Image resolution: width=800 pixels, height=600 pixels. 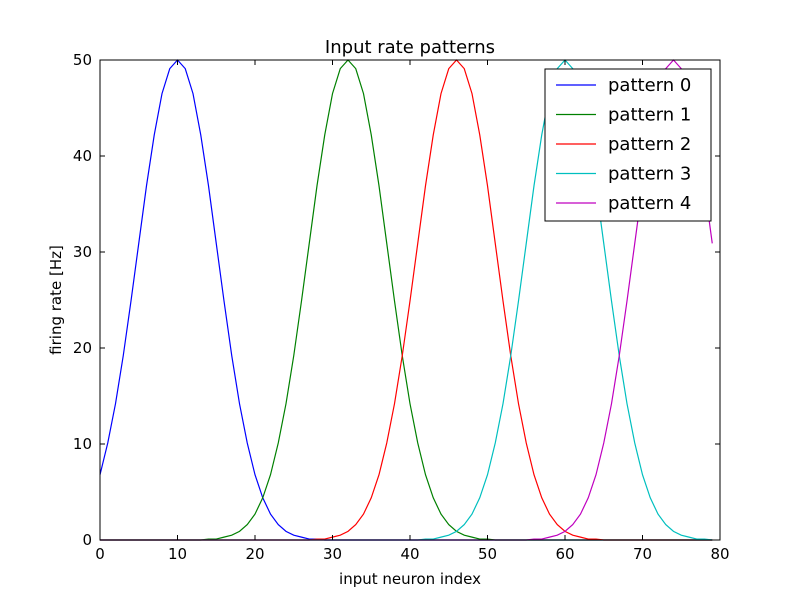 What do you see at coordinates (254, 554) in the screenshot?
I see `x-tick-label-2: 20` at bounding box center [254, 554].